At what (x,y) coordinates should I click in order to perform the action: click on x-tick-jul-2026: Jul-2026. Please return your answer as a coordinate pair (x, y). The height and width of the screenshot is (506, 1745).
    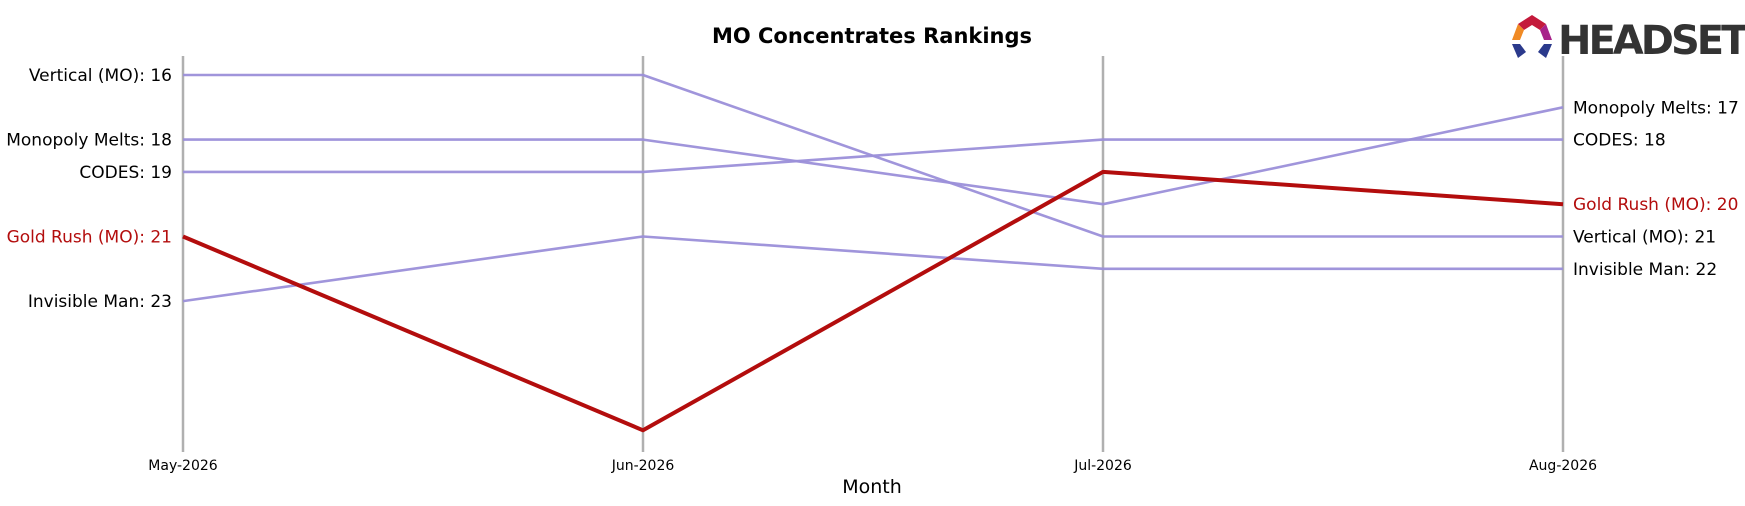
    Looking at the image, I should click on (1102, 466).